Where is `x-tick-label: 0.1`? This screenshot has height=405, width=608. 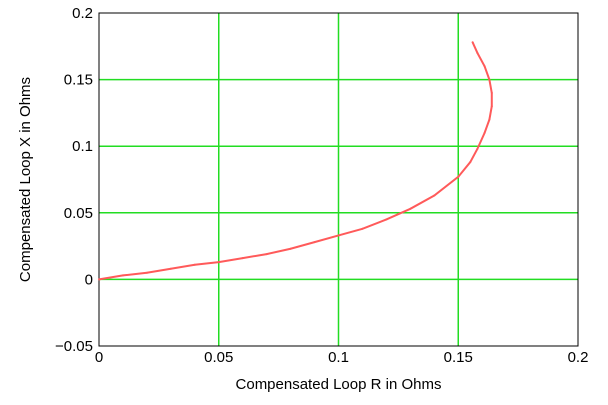 x-tick-label: 0.1 is located at coordinates (338, 357).